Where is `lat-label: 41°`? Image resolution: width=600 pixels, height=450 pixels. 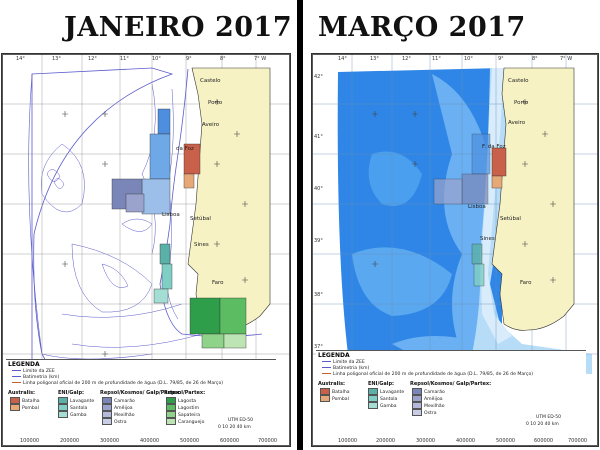 lat-label: 41° is located at coordinates (318, 137).